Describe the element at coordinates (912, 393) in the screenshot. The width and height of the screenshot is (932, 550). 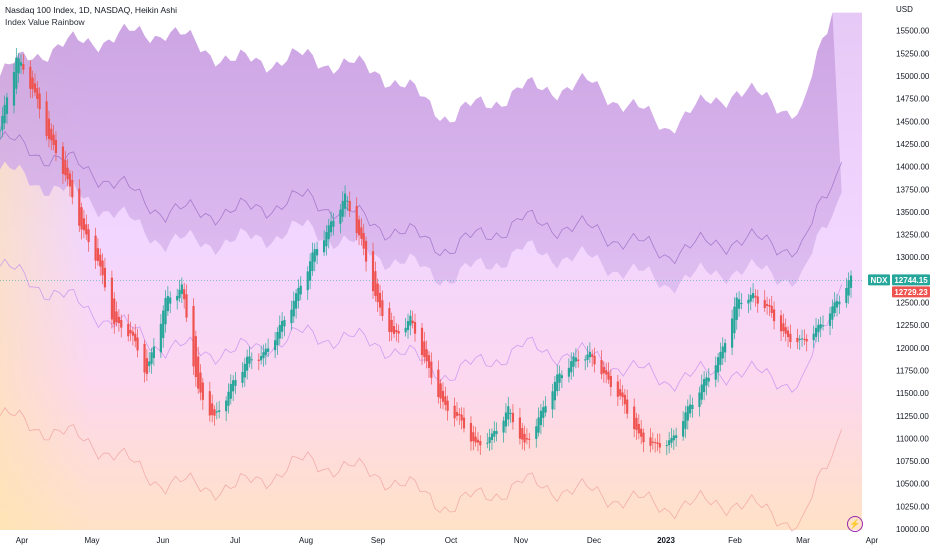
I see `y-tick-label: 11500.00` at that location.